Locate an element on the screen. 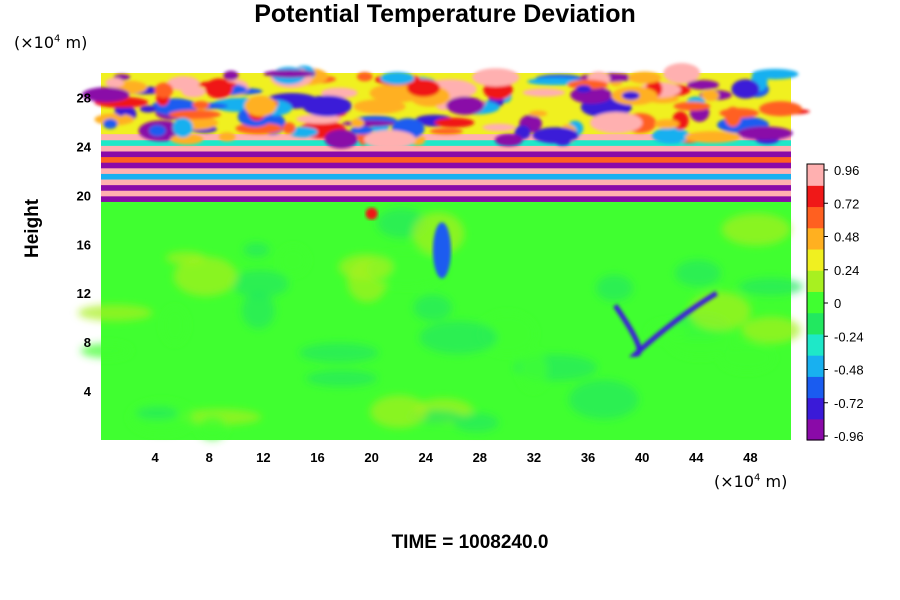 The width and height of the screenshot is (900, 600). x-tick-label: 16 is located at coordinates (317, 457).